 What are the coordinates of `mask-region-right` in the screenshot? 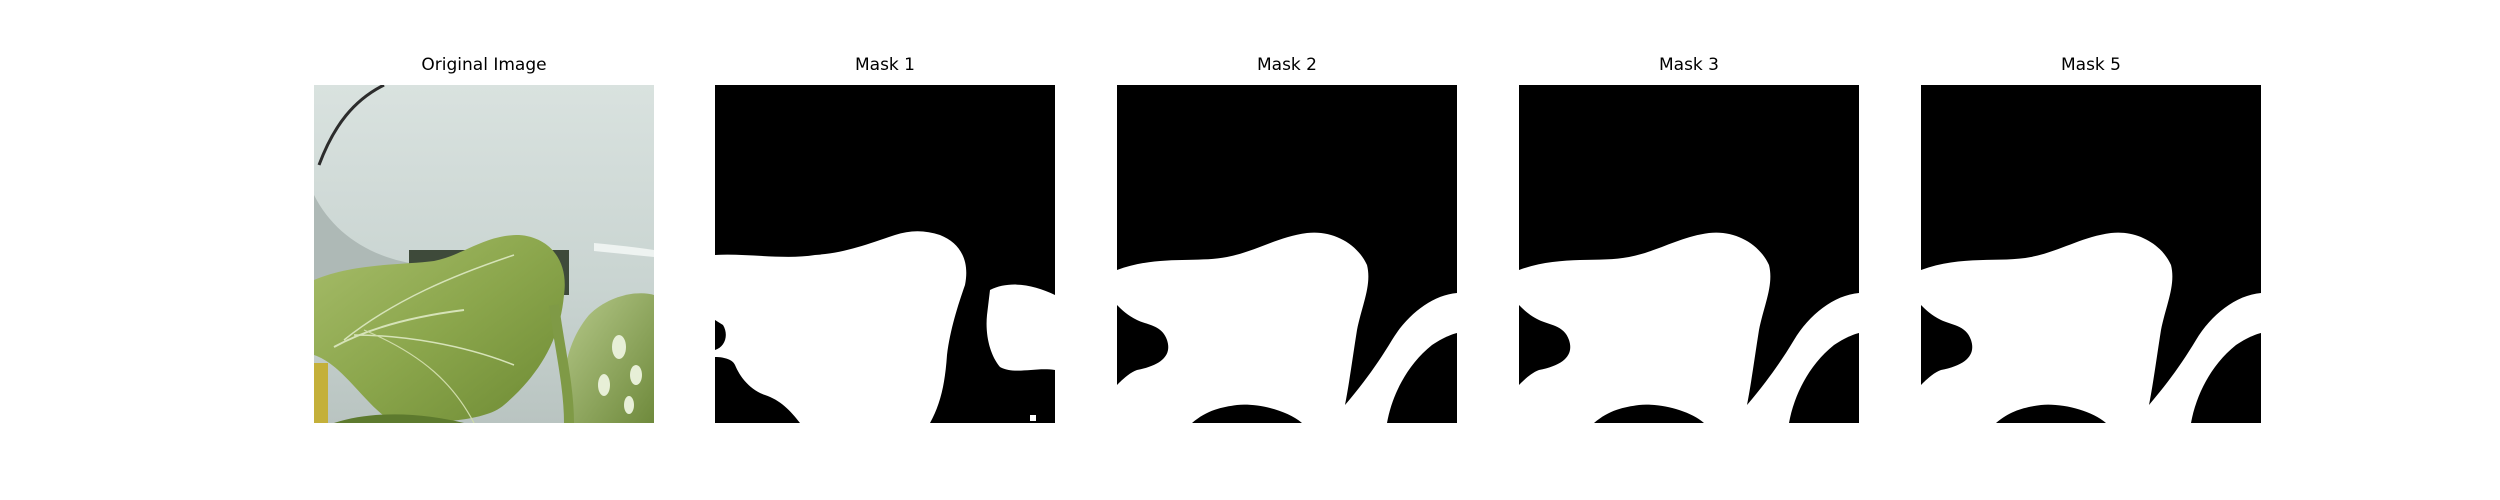 It's located at (1020, 327).